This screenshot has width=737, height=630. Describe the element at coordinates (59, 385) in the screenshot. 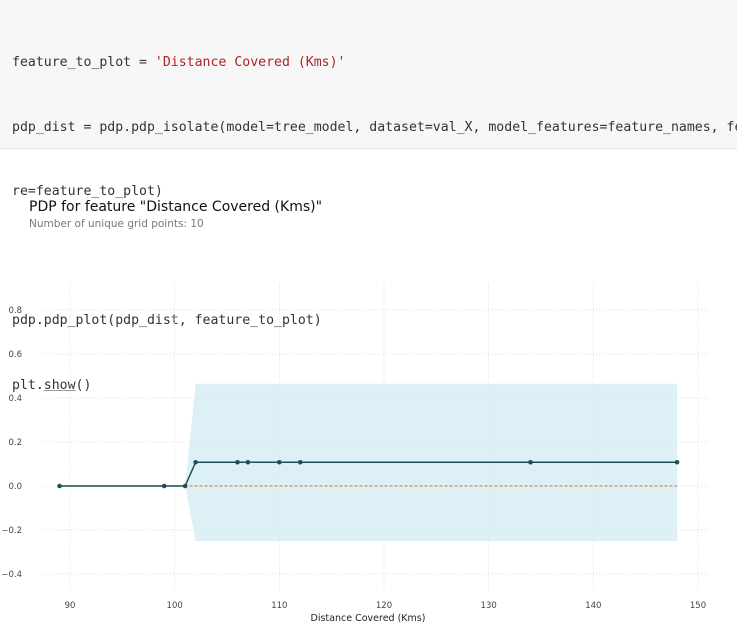

I see `code-function: show` at that location.